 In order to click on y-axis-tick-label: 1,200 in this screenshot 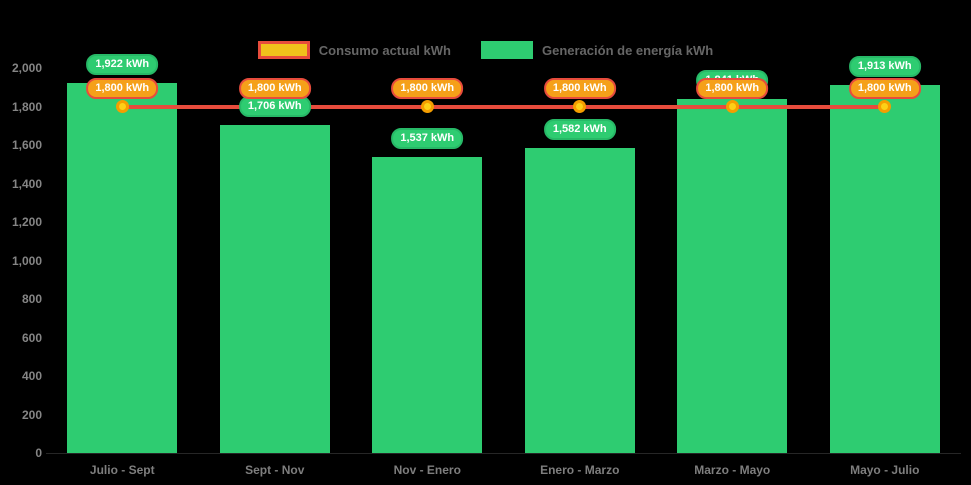, I will do `click(26, 222)`.